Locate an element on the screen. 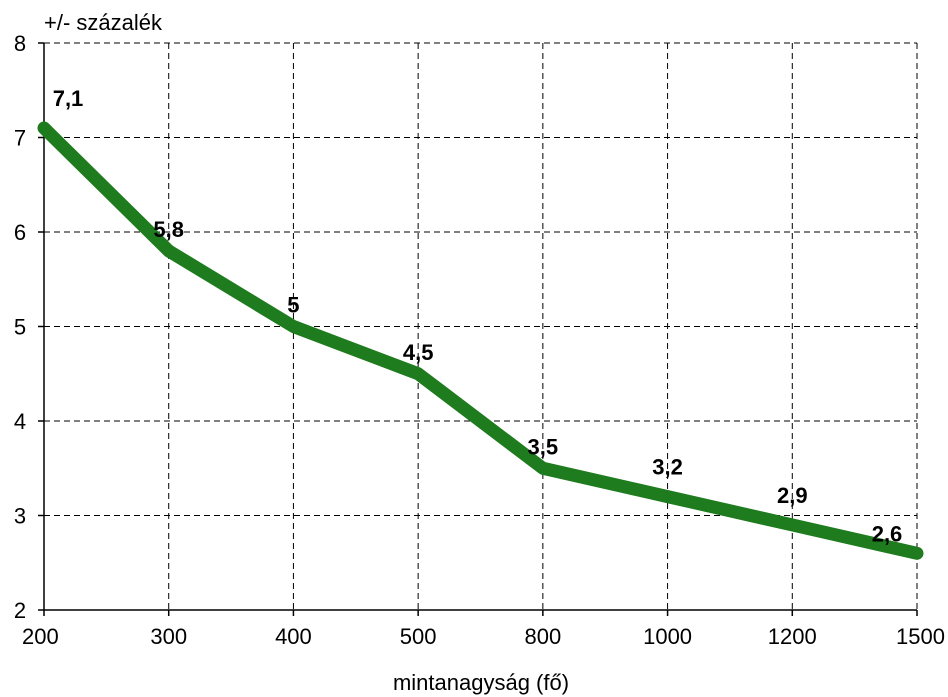  x-tick-label: 800 is located at coordinates (542, 636).